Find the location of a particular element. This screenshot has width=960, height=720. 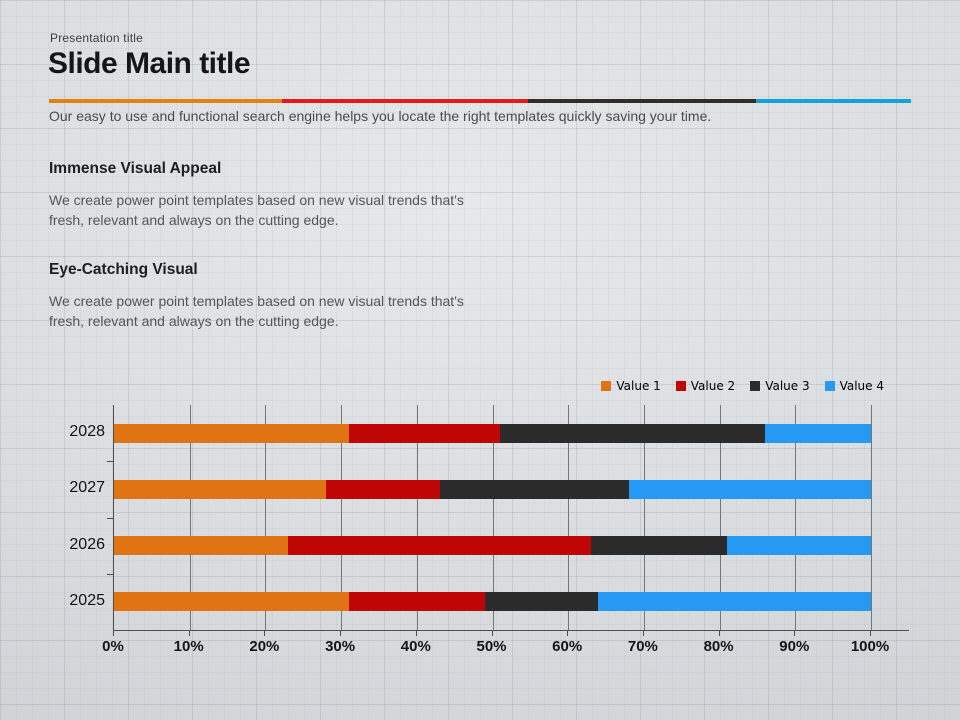

legend-item: Value 2 is located at coordinates (705, 386).